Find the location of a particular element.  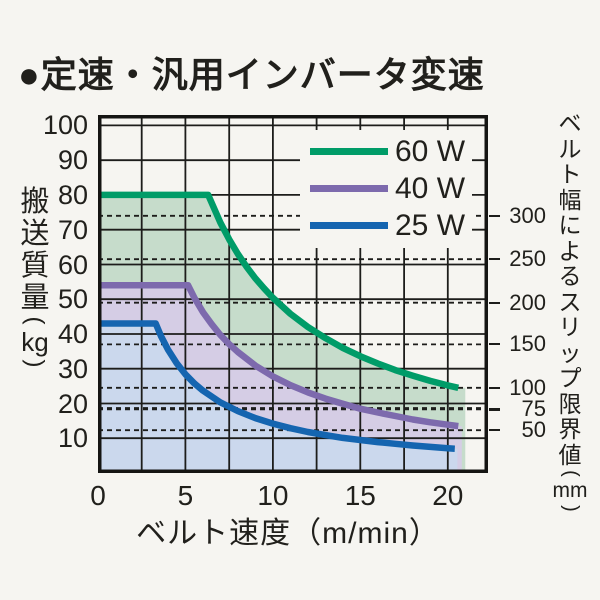

right-axis-title: ベルト幅によるスリップ限界値 ( mm ) is located at coordinates (570, 312).